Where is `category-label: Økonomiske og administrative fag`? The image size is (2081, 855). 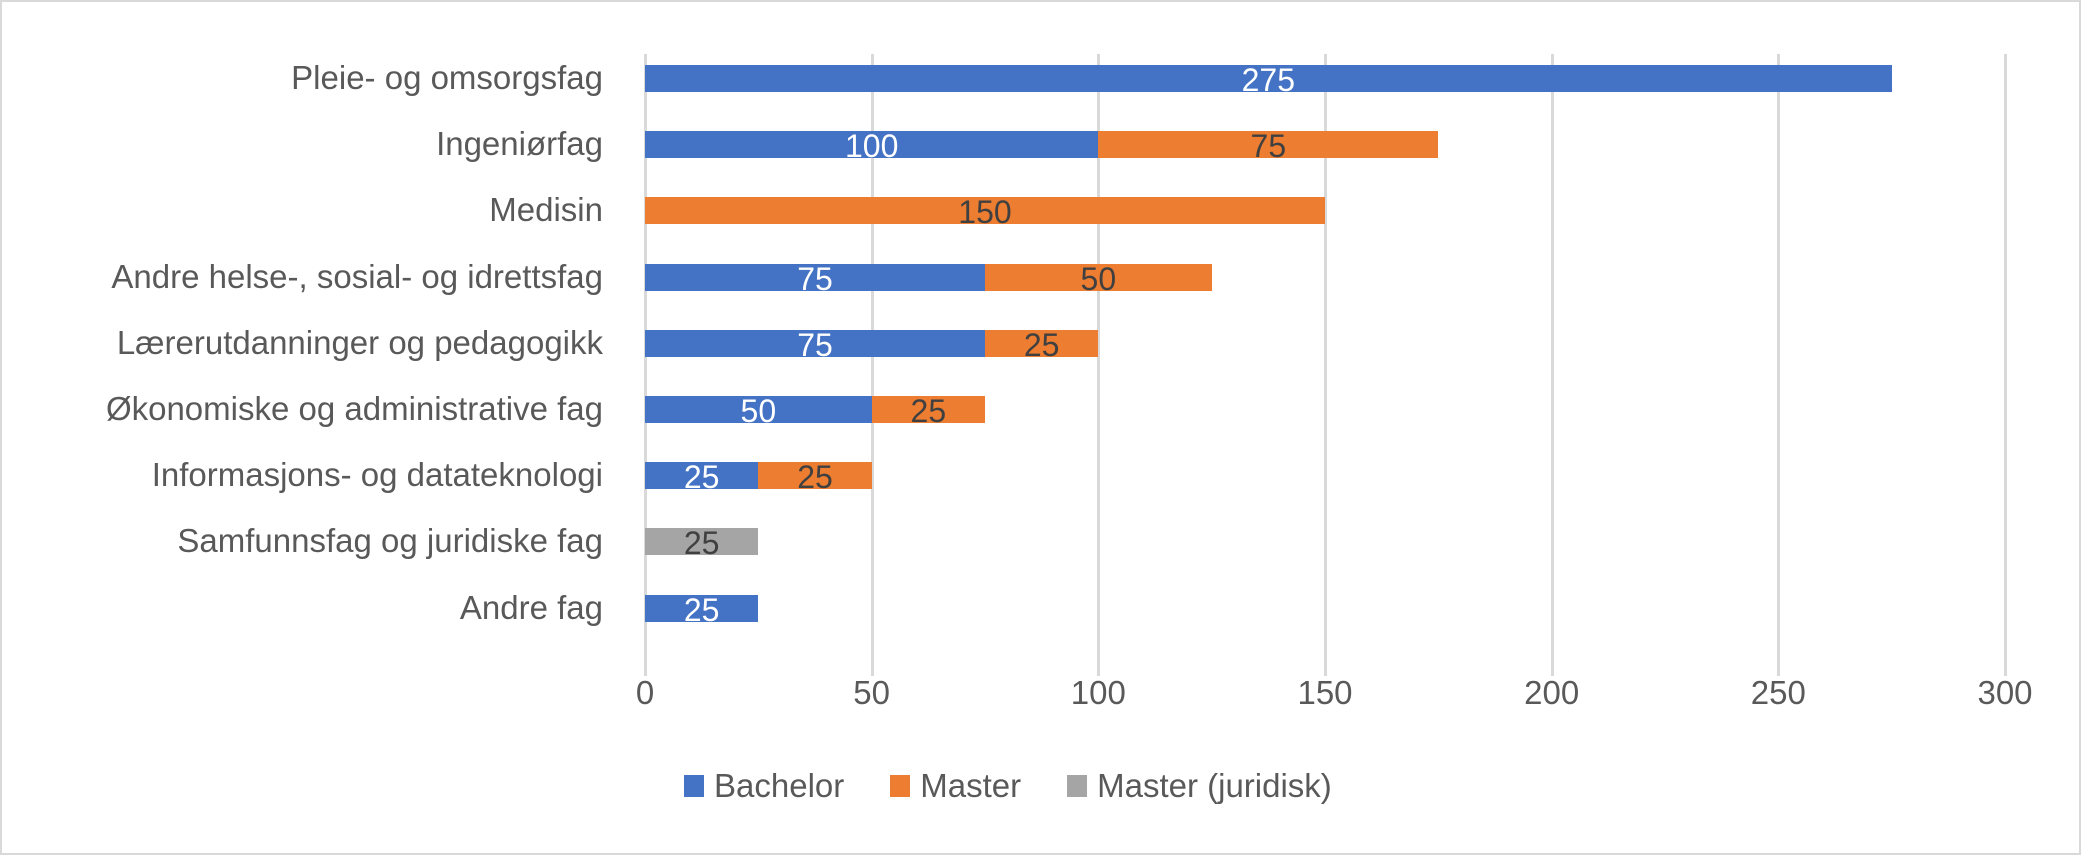
category-label: Økonomiske og administrative fag is located at coordinates (354, 408).